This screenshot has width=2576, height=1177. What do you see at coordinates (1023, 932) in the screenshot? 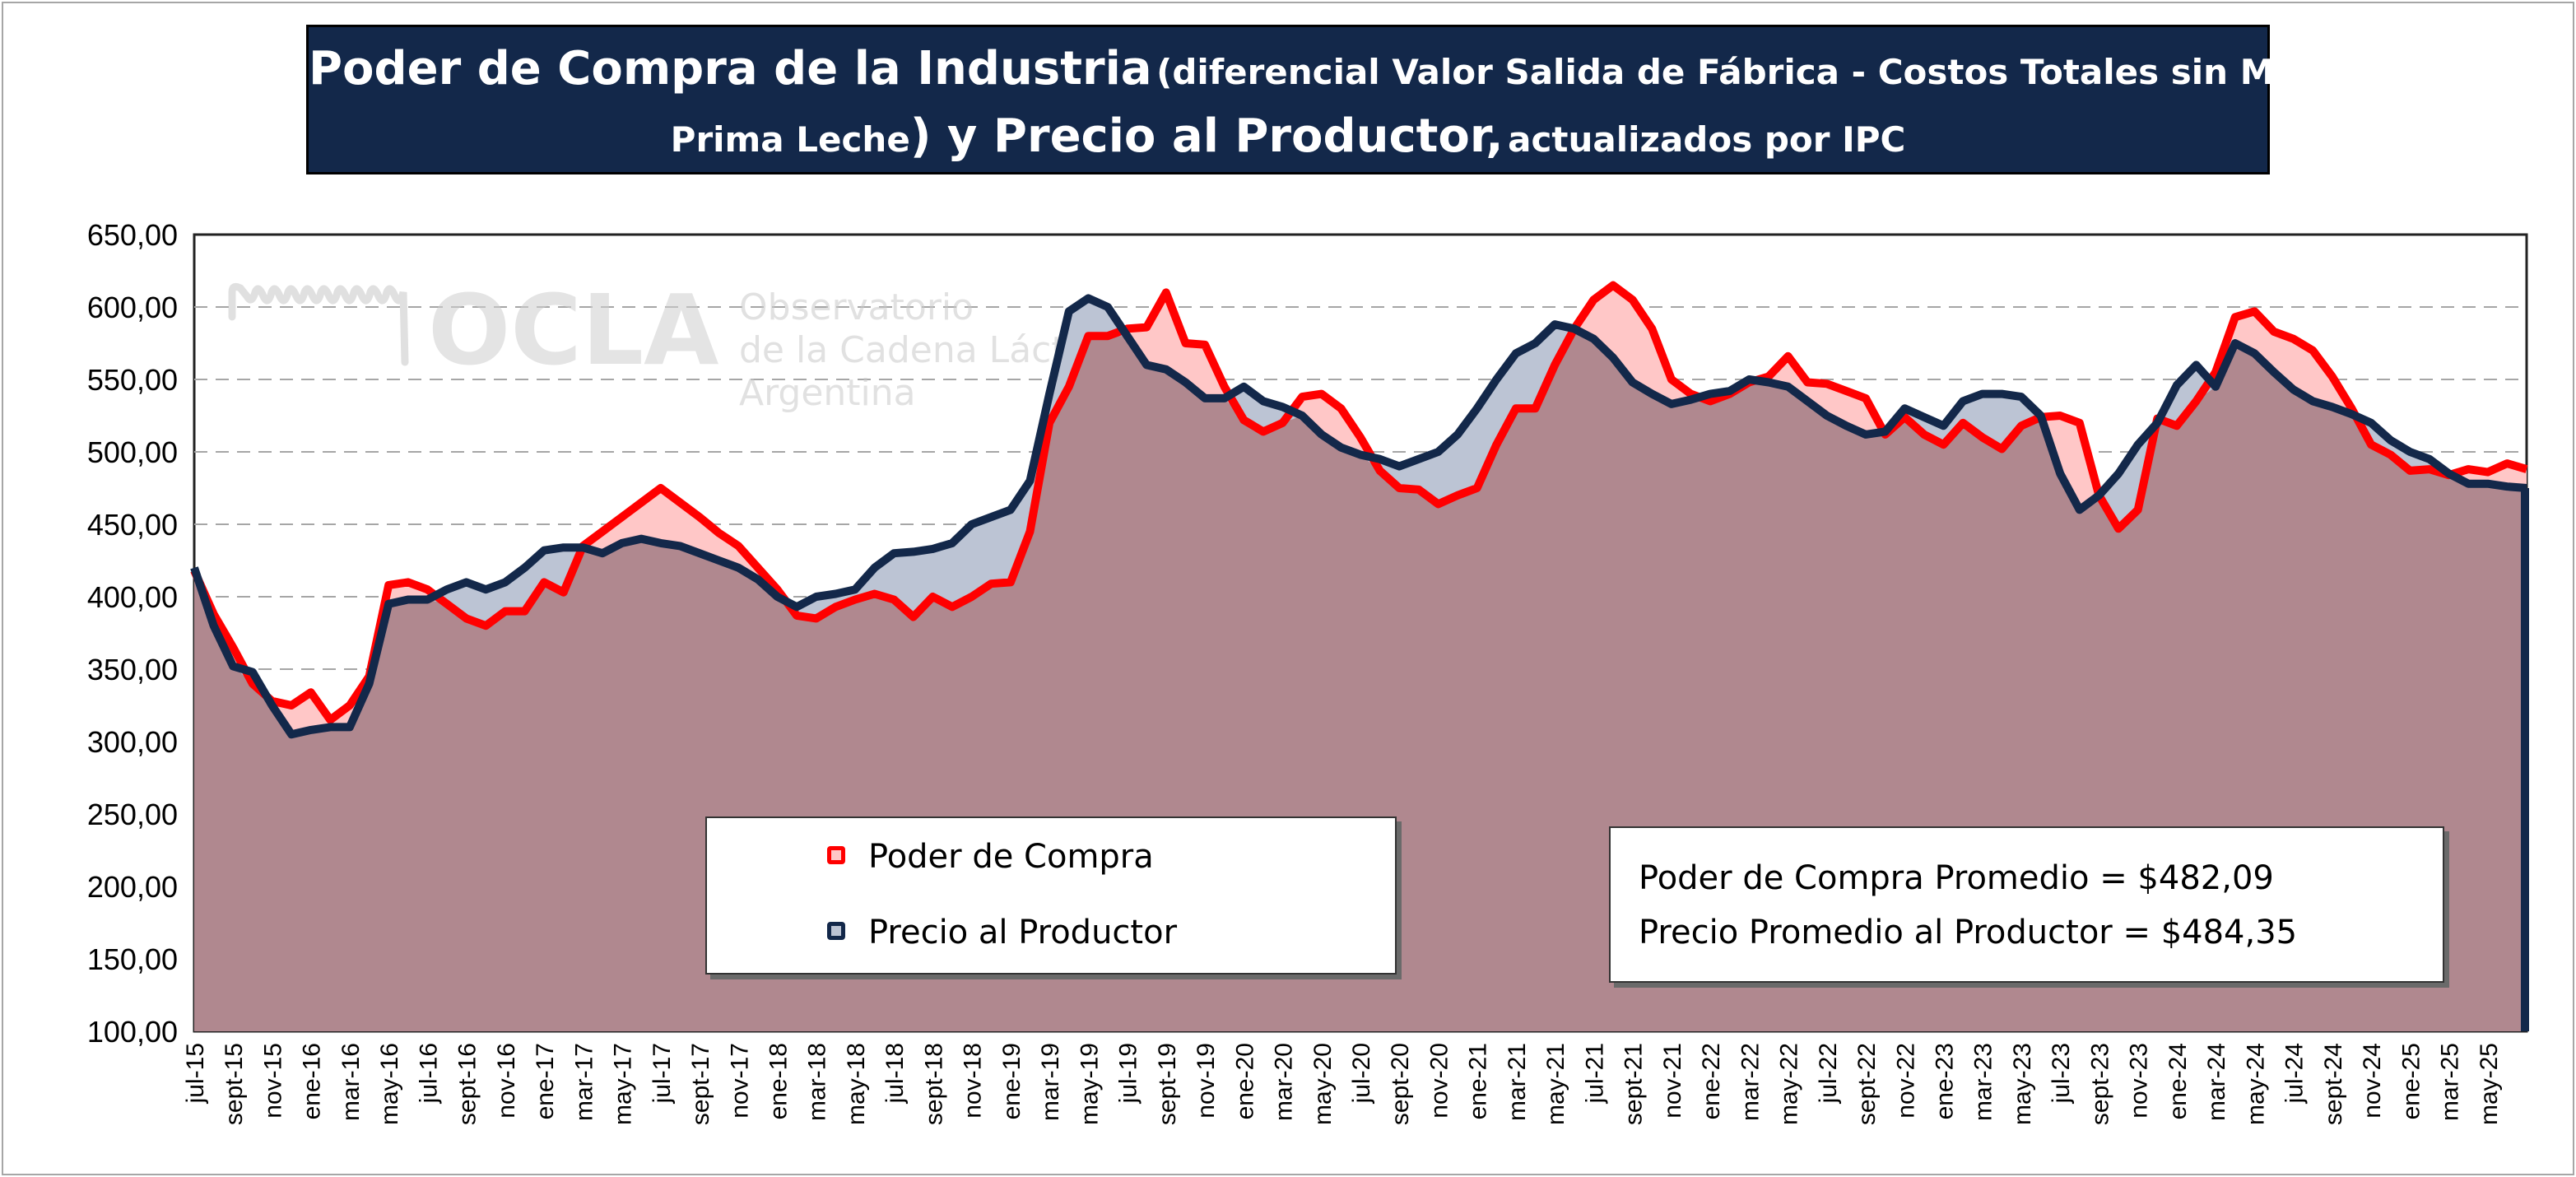
I see `legend-label-precio: Precio al Productor` at bounding box center [1023, 932].